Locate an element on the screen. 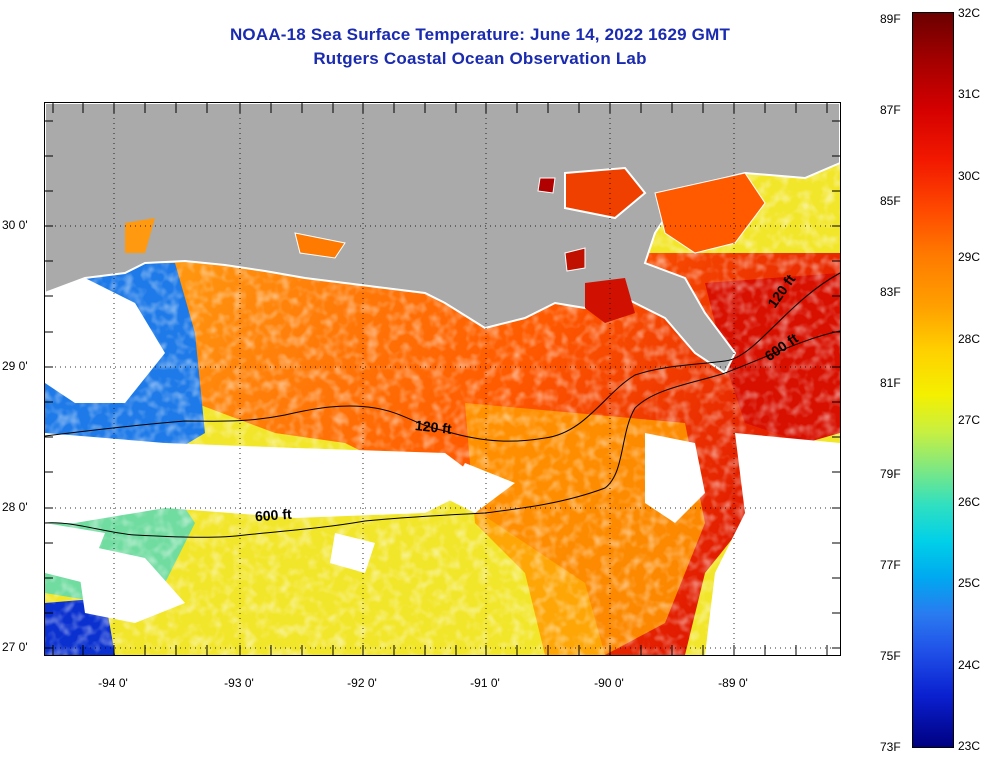 The width and height of the screenshot is (992, 761). colorbar-fahrenheit-label: 87F is located at coordinates (890, 110).